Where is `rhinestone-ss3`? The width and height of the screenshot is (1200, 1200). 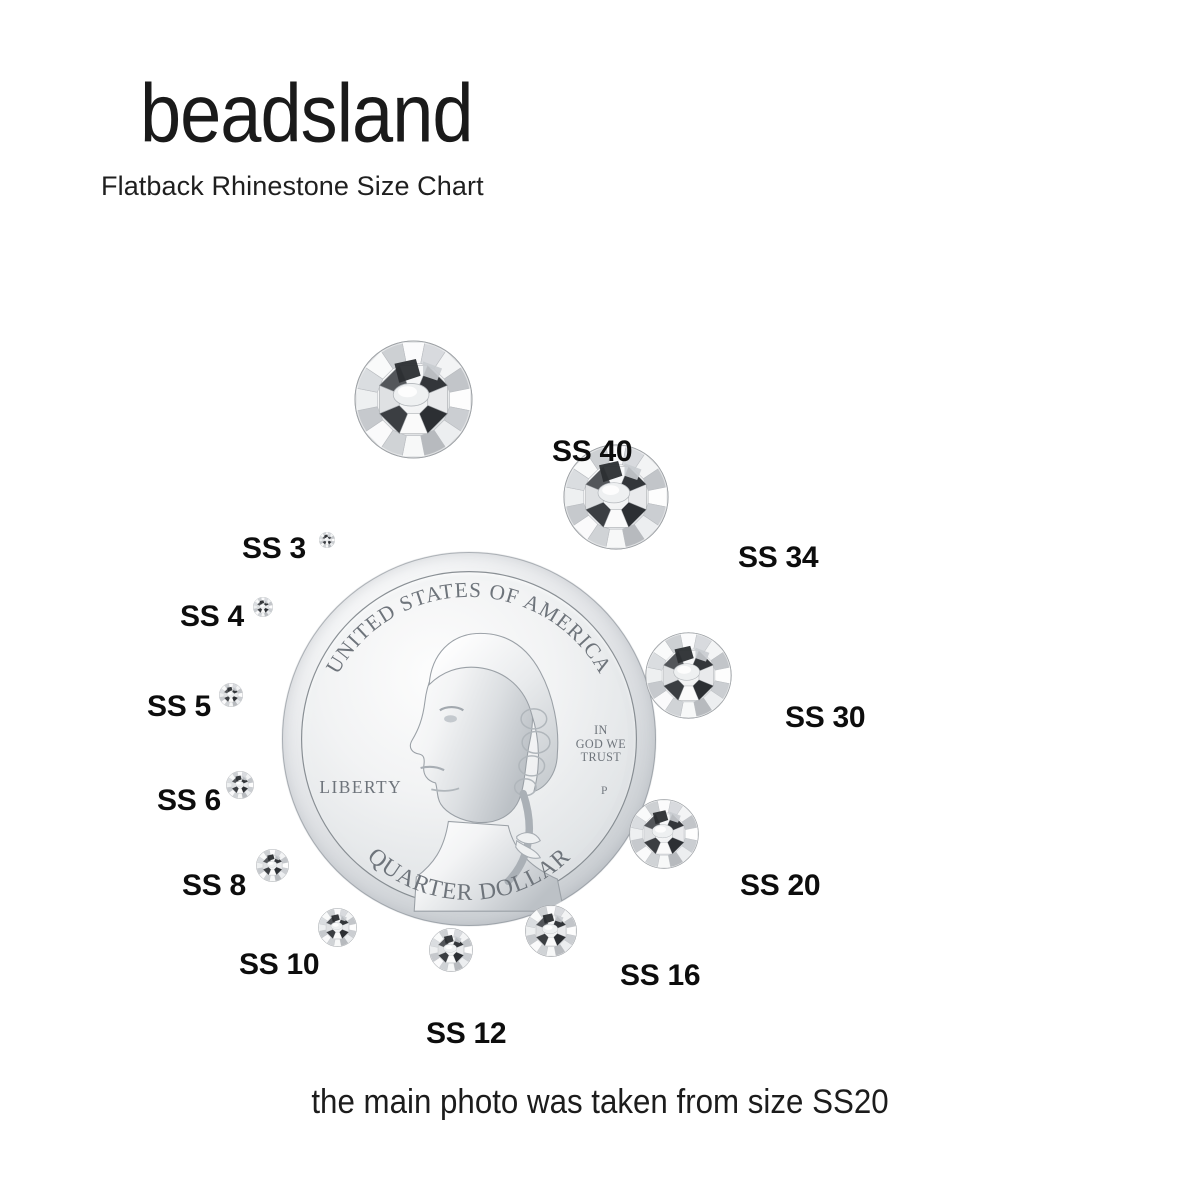 rhinestone-ss3 is located at coordinates (327, 540).